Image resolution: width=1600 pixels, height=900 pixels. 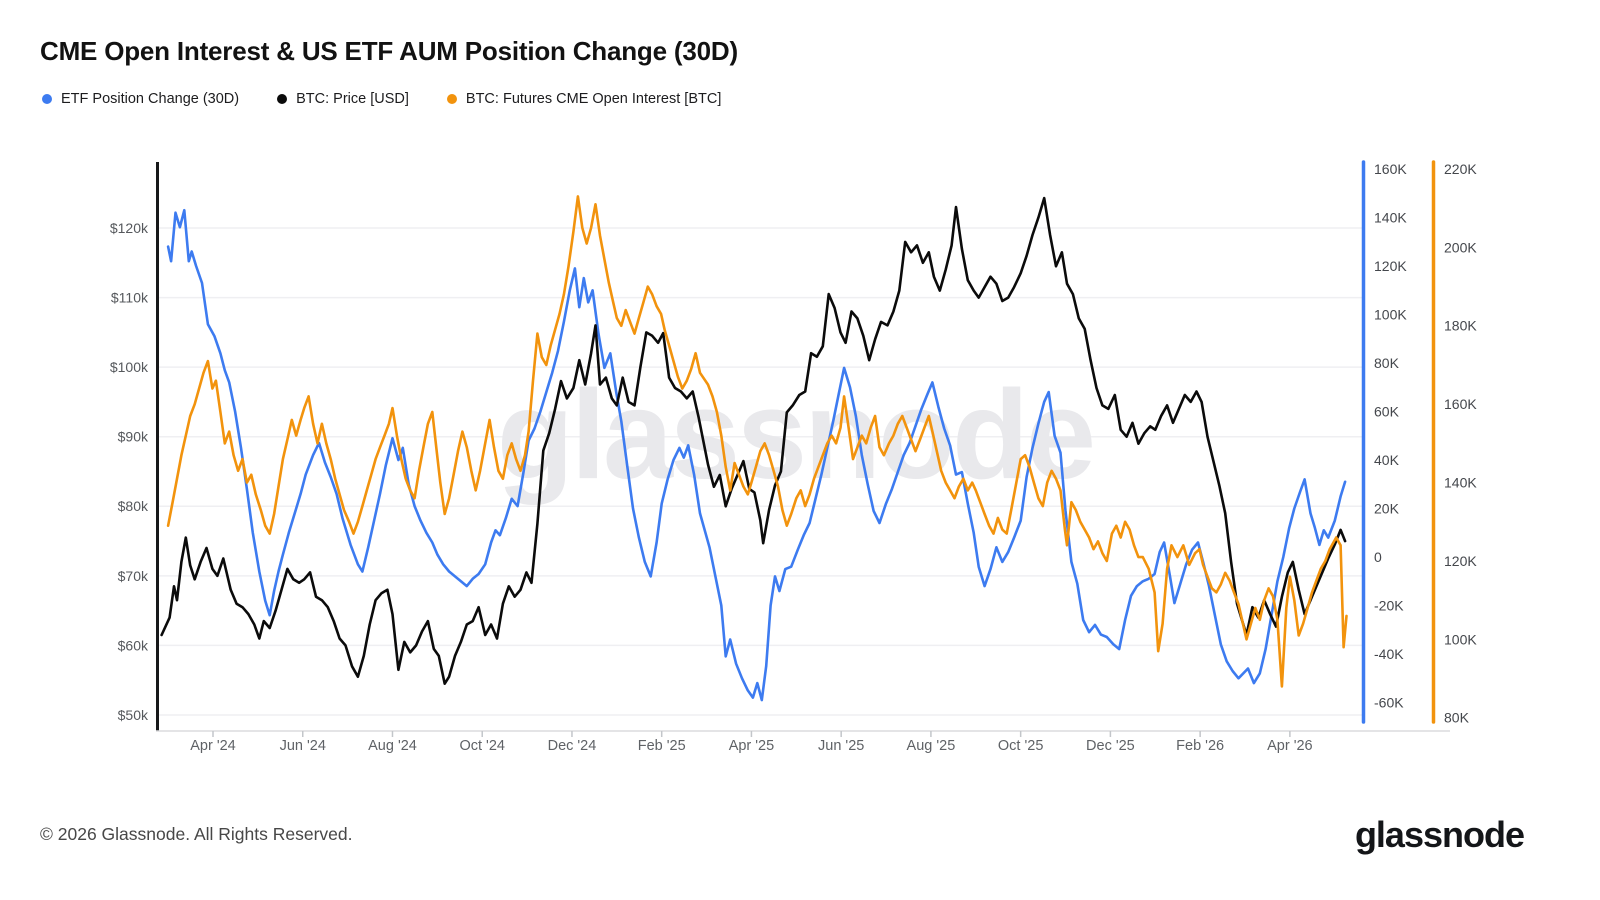 I want to click on right-orange-tick-label: 220K, so click(x=1460, y=169).